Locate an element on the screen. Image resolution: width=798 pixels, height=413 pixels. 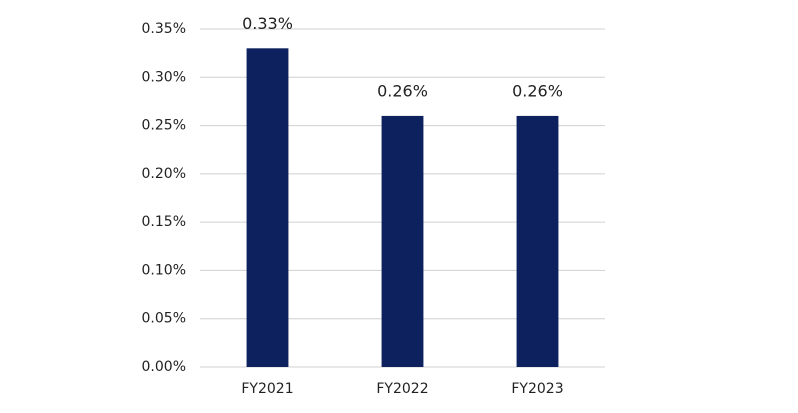
x-tick-label: FY2022 is located at coordinates (402, 389).